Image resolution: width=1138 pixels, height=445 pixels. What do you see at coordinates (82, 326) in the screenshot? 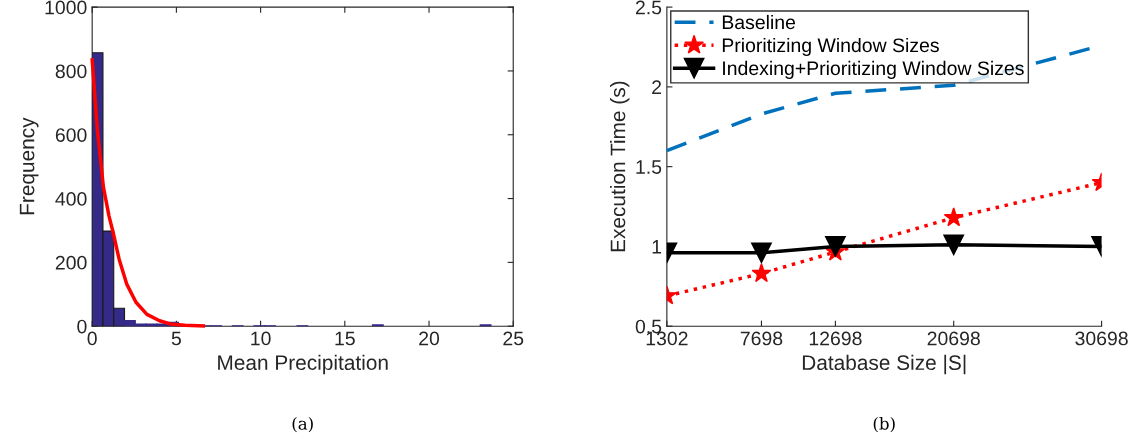
I see `y-tick-label: 0` at bounding box center [82, 326].